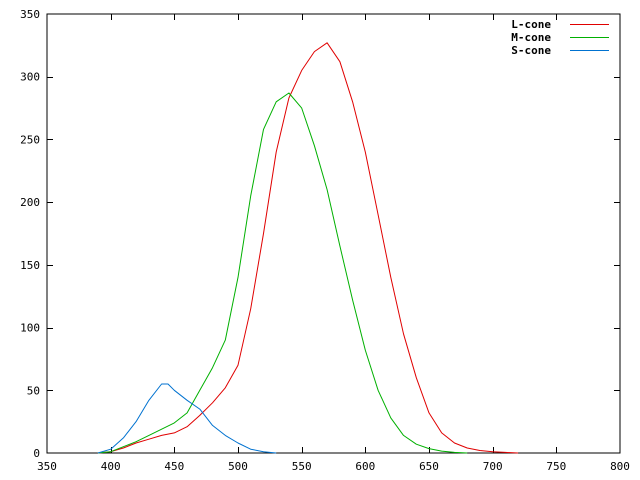  Describe the element at coordinates (33, 390) in the screenshot. I see `y-tick-label: 50` at that location.